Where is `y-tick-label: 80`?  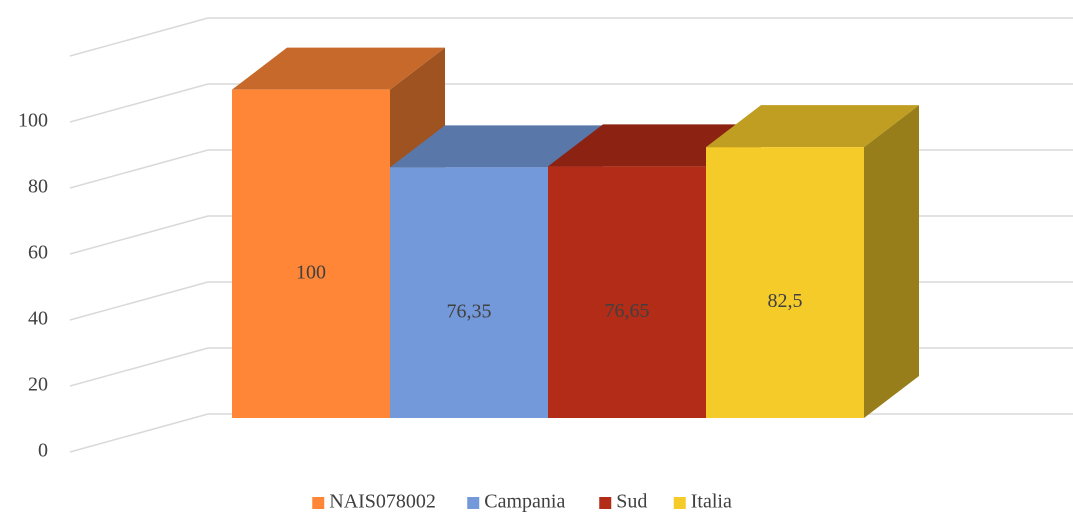
y-tick-label: 80 is located at coordinates (38, 187).